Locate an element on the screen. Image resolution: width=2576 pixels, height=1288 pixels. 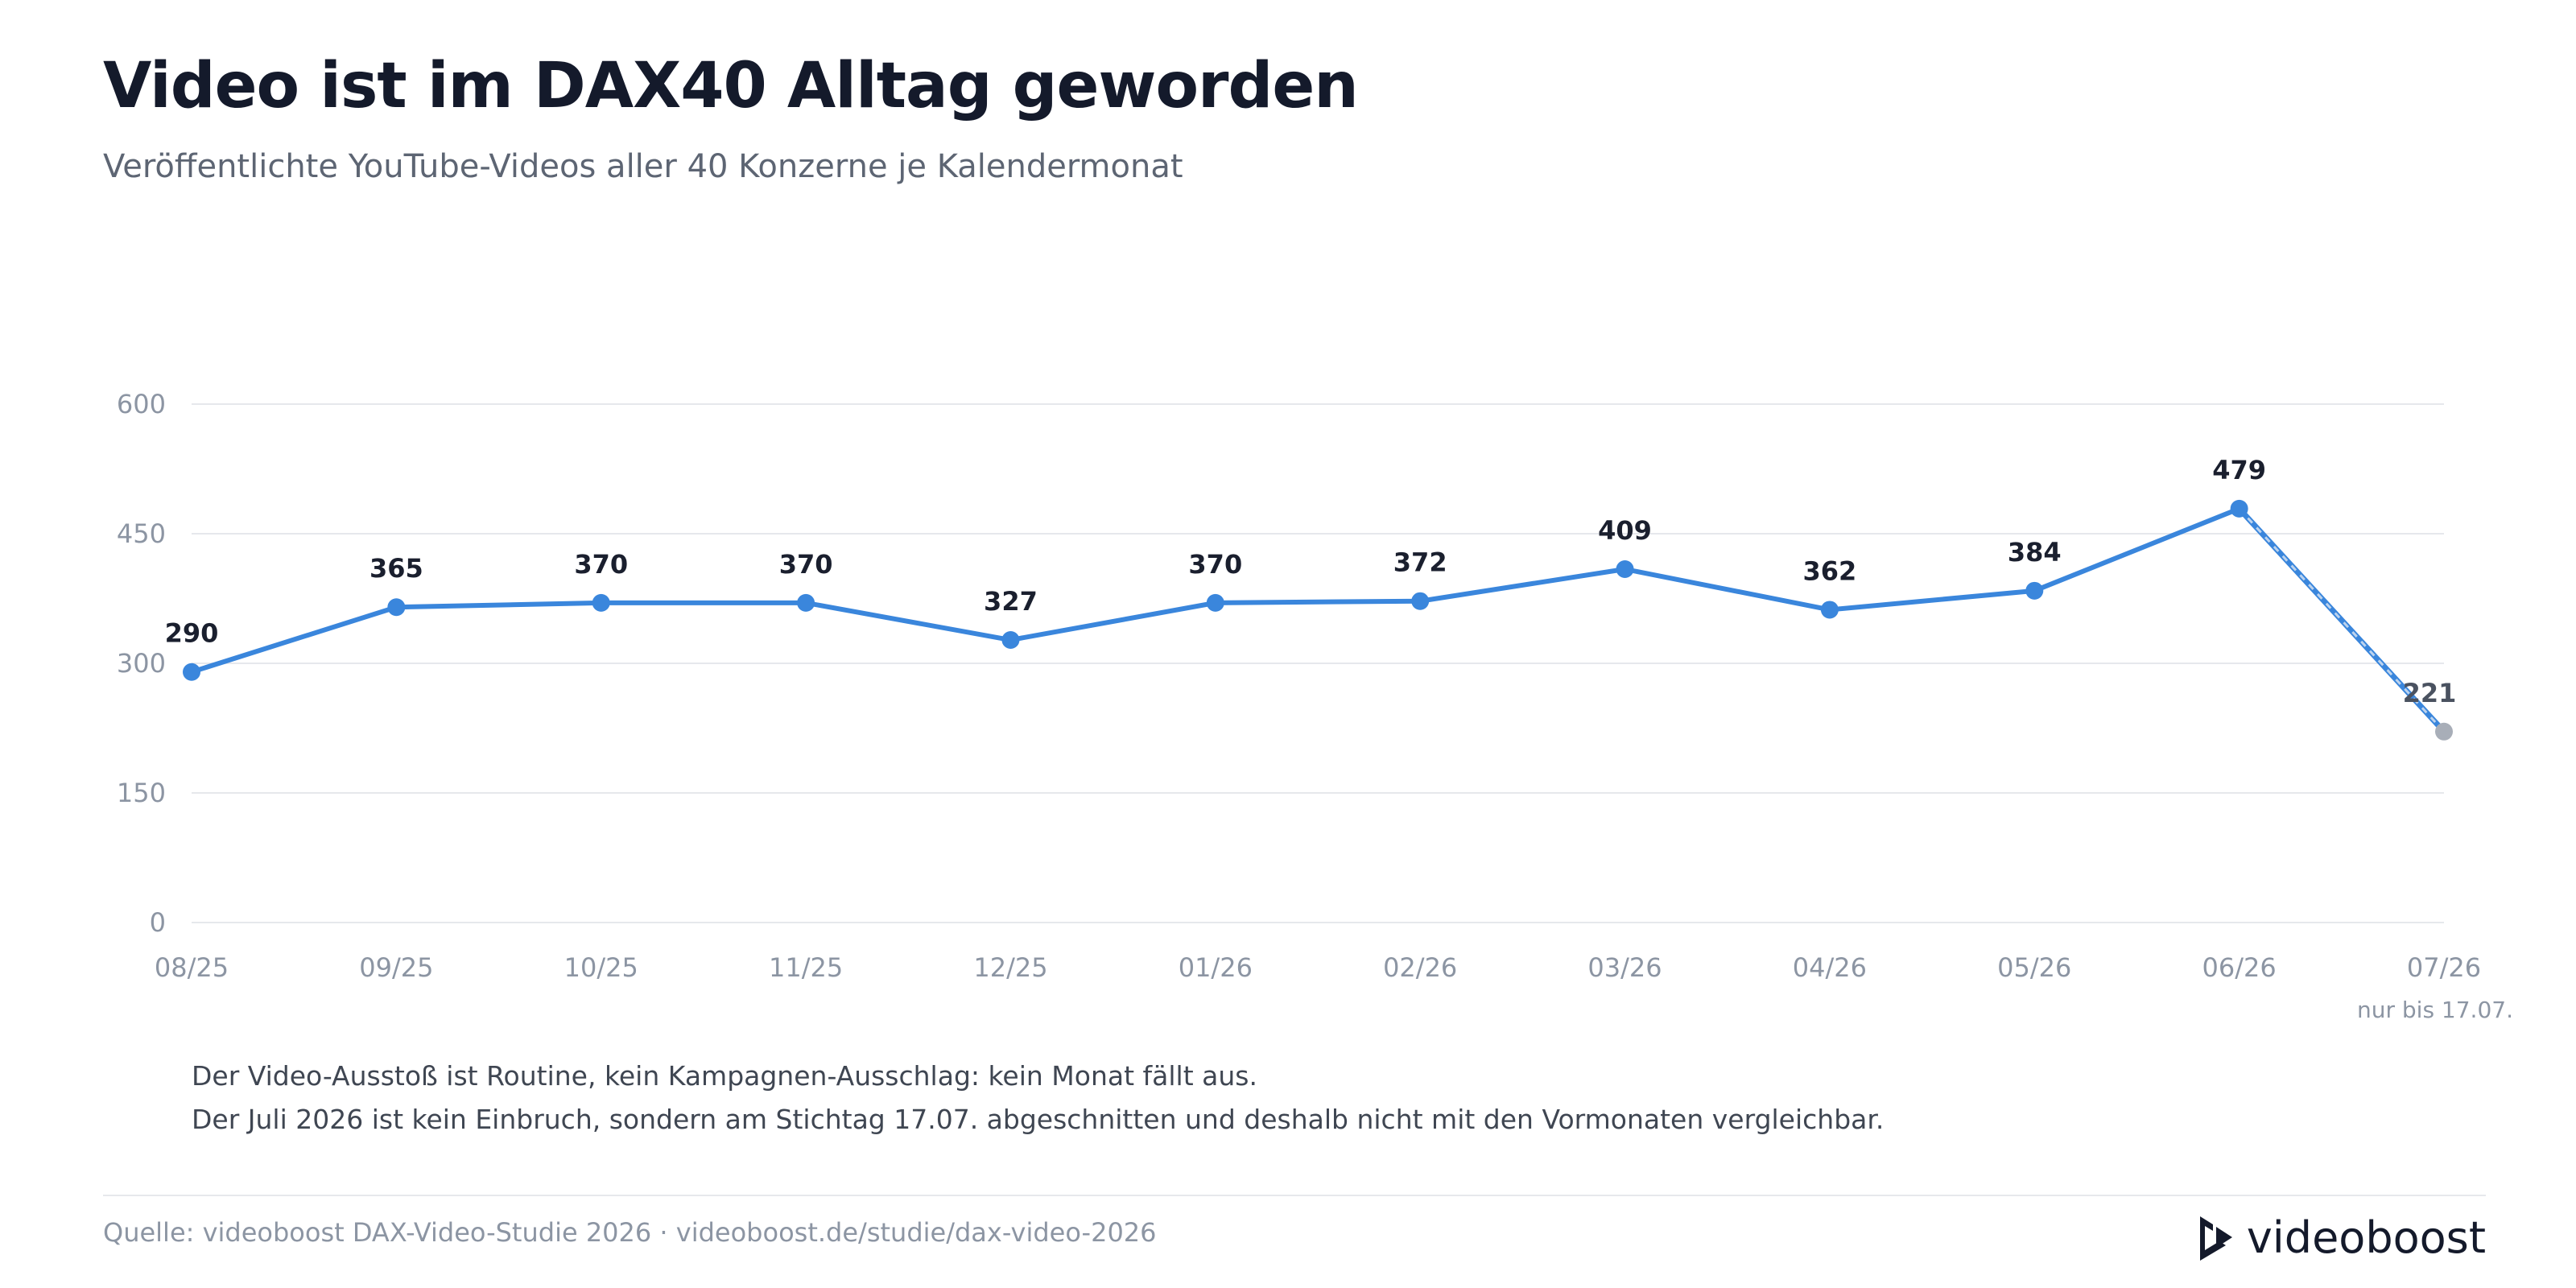
data-label: 479 is located at coordinates (2239, 470).